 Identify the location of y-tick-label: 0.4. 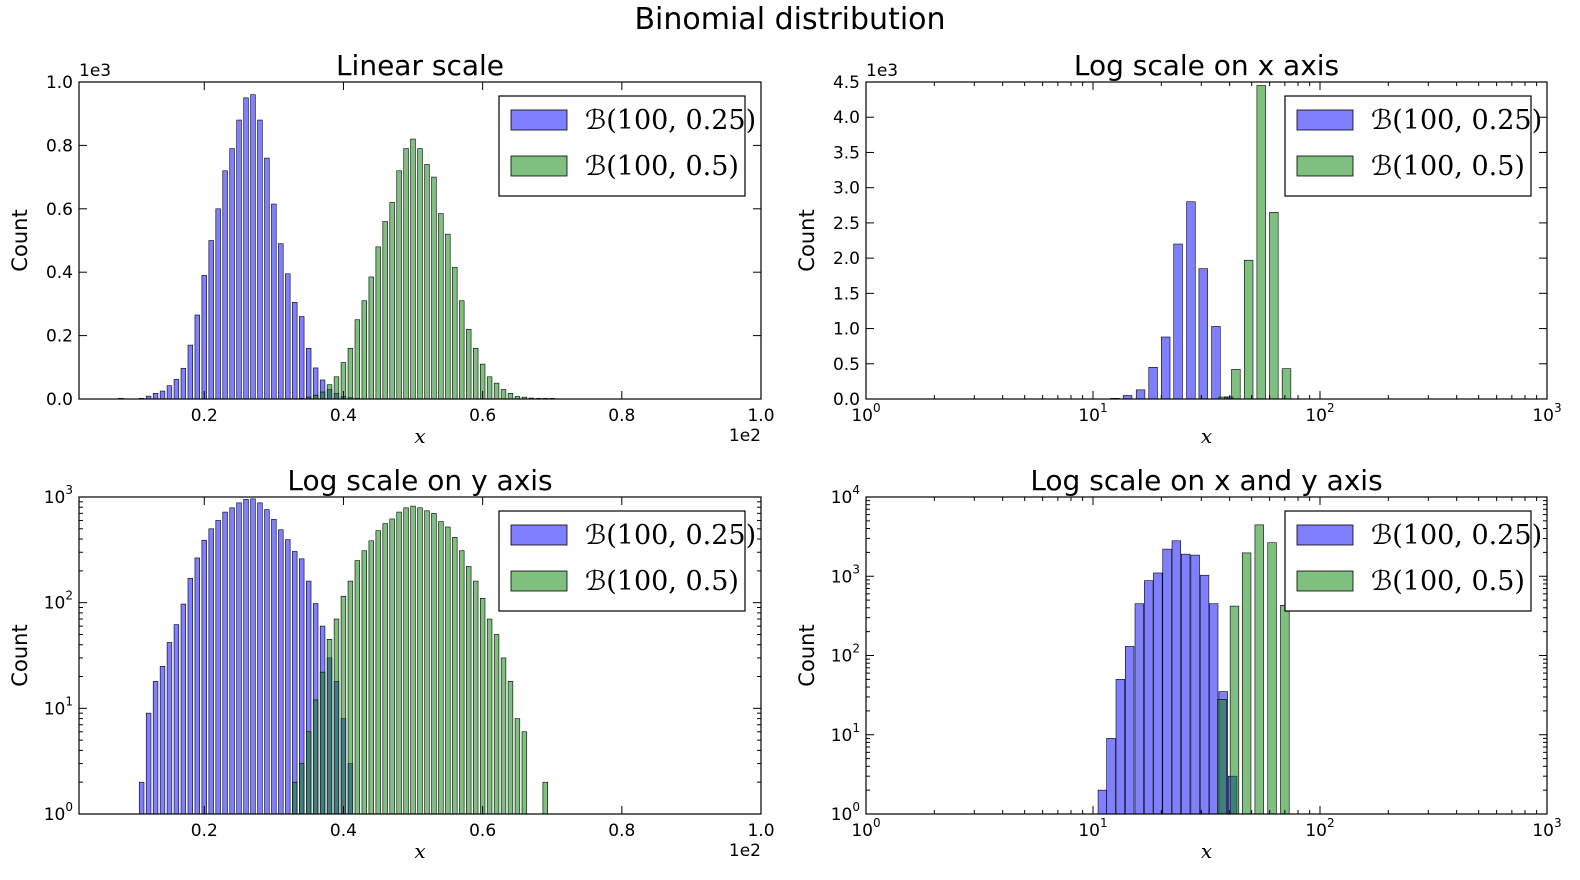
(59, 273).